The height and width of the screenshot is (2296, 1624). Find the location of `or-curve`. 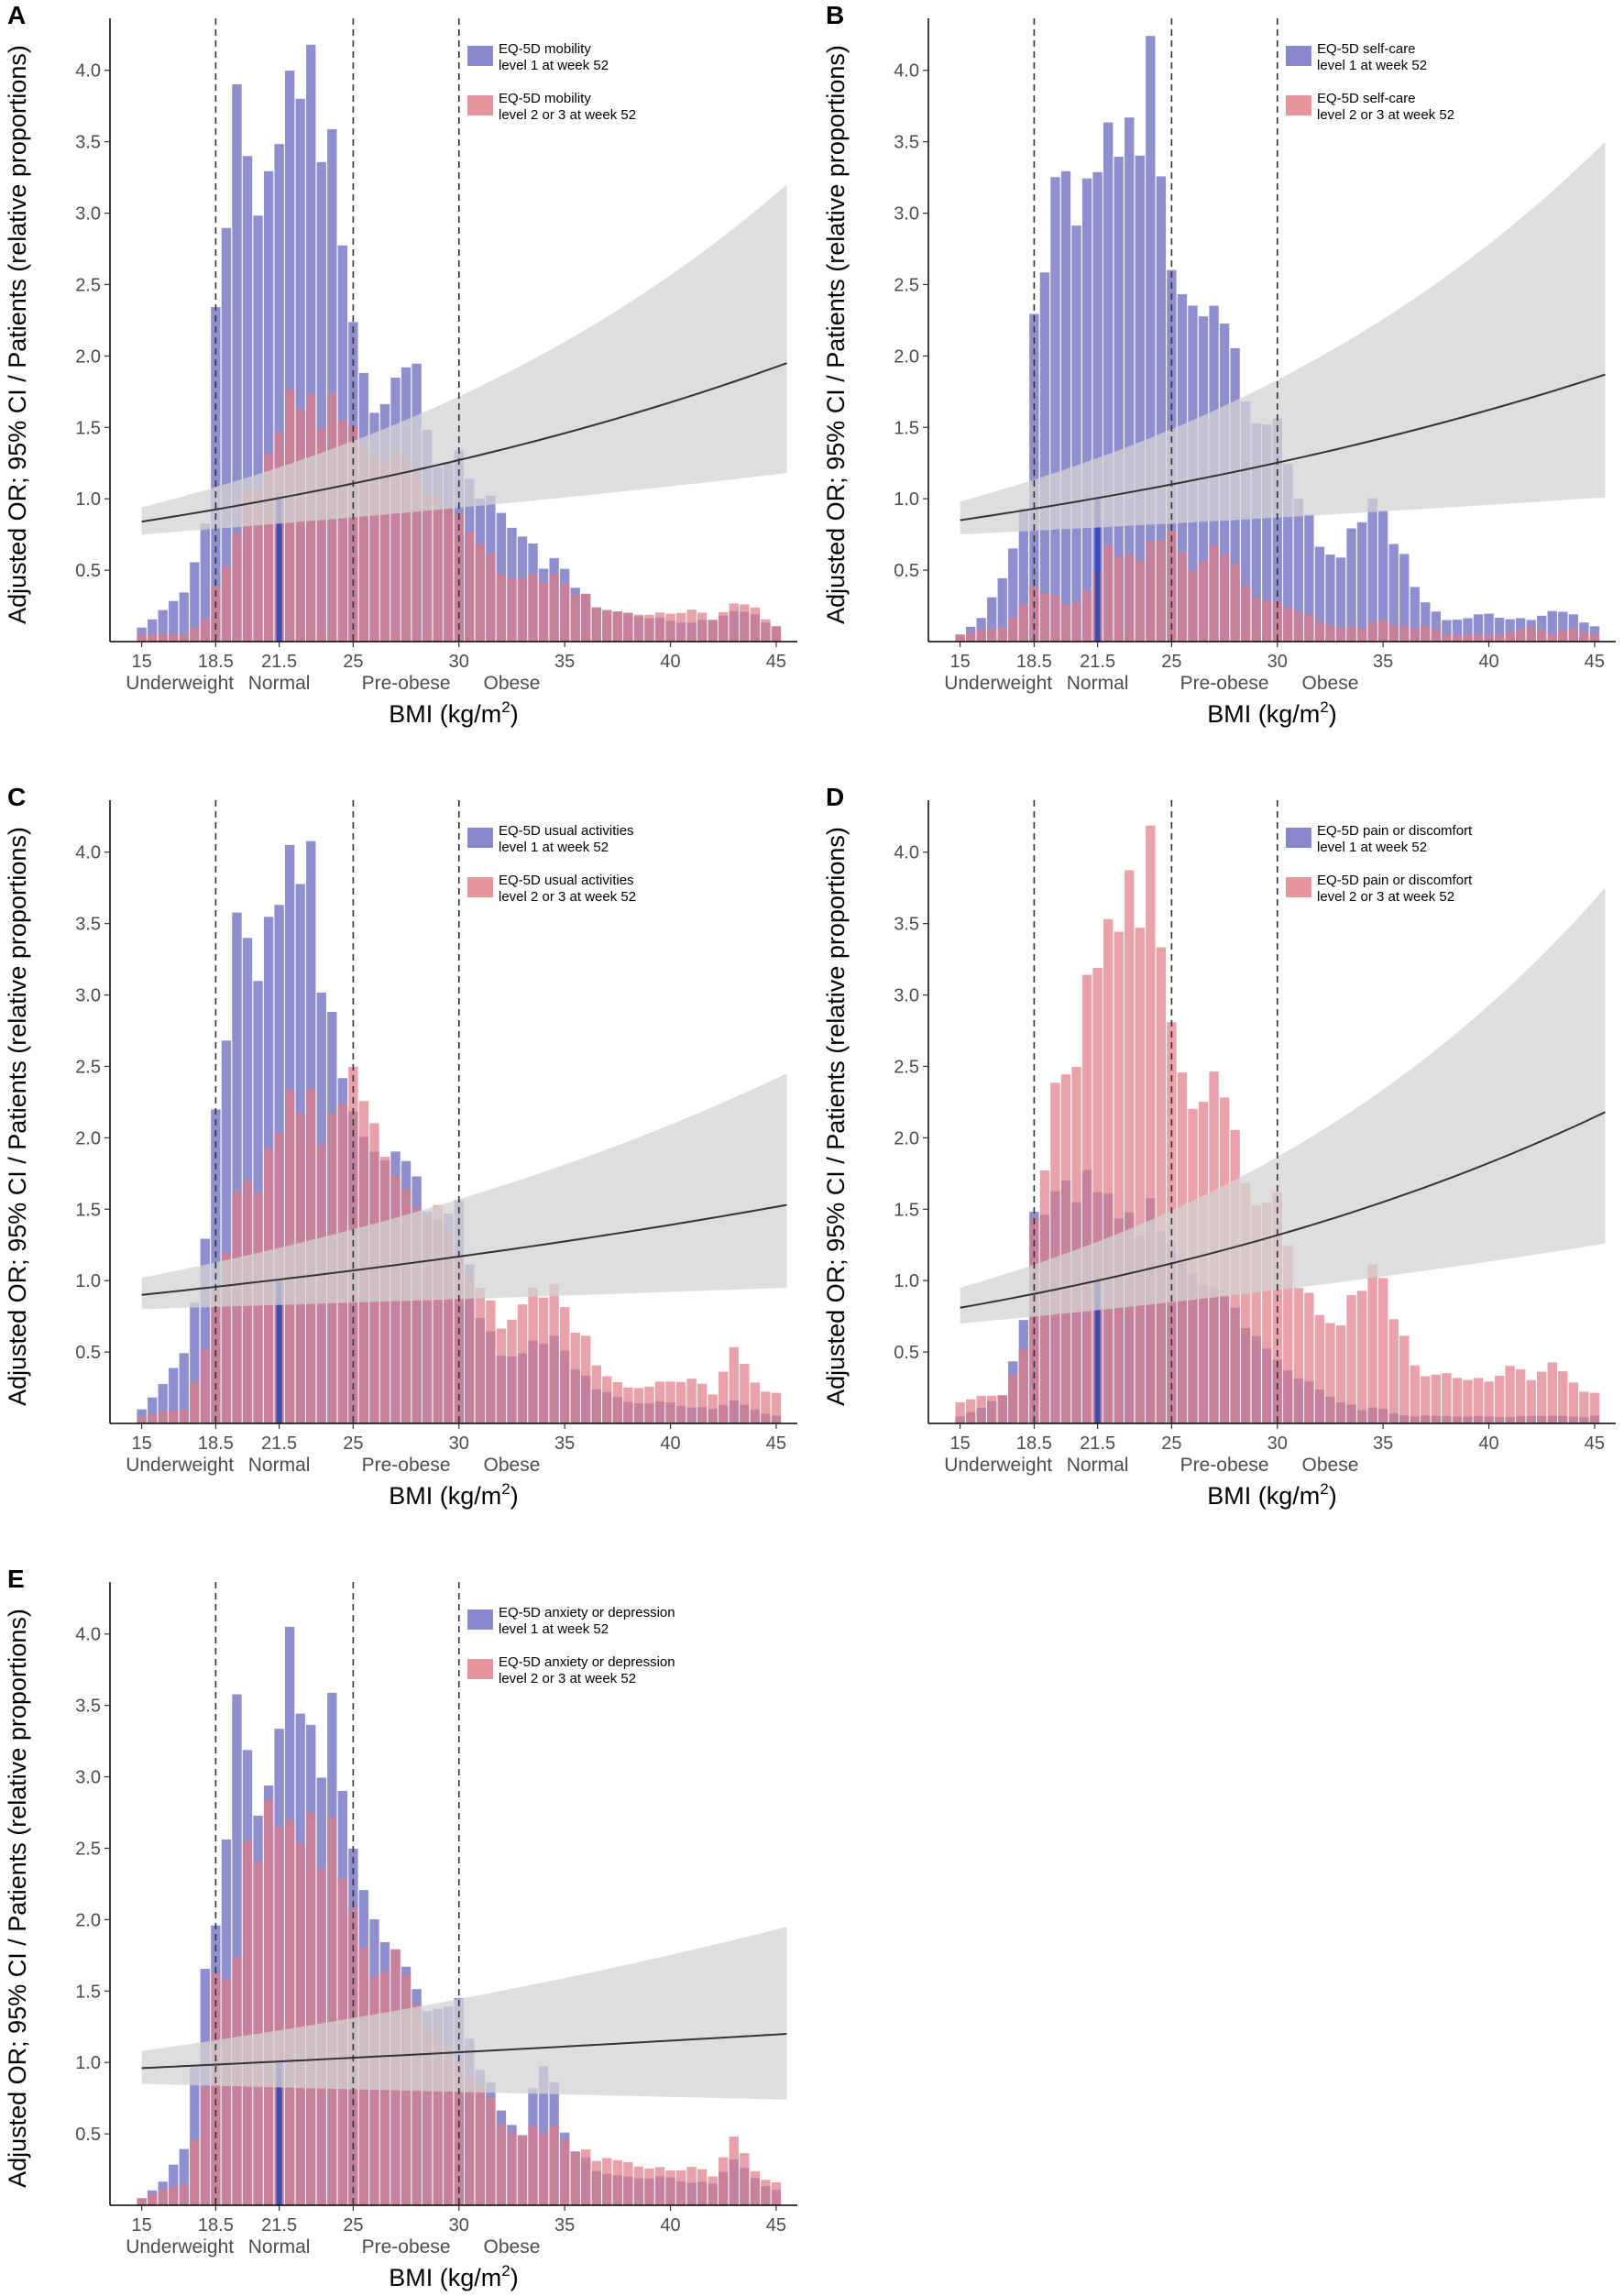

or-curve is located at coordinates (464, 442).